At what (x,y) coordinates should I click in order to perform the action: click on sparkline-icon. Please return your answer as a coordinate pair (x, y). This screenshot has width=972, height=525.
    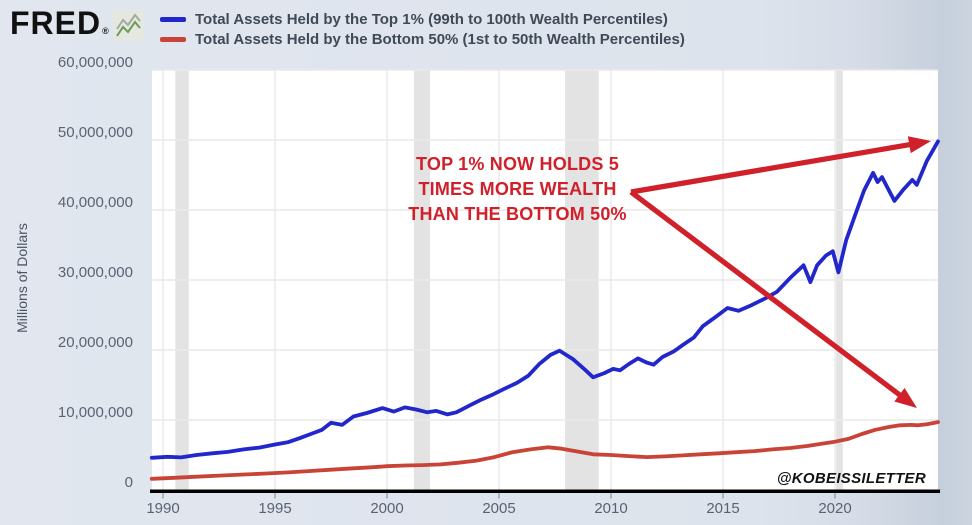
    Looking at the image, I should click on (128, 25).